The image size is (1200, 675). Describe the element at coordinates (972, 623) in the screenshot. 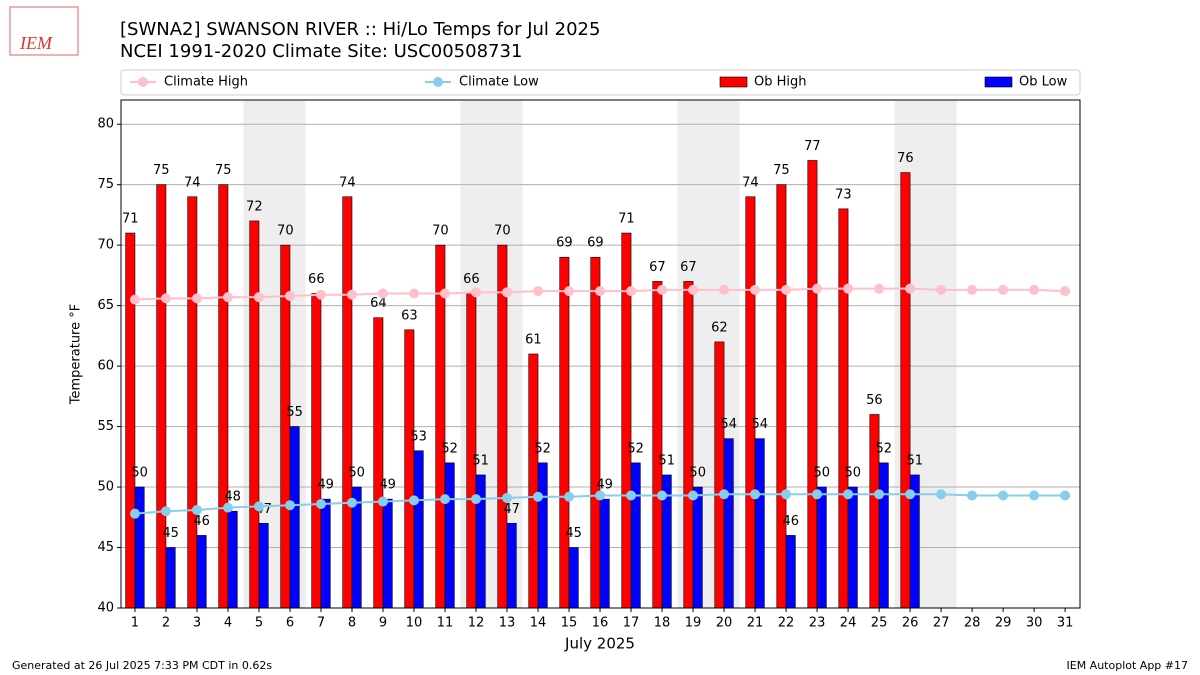

I see `x-tick-label: 28` at that location.